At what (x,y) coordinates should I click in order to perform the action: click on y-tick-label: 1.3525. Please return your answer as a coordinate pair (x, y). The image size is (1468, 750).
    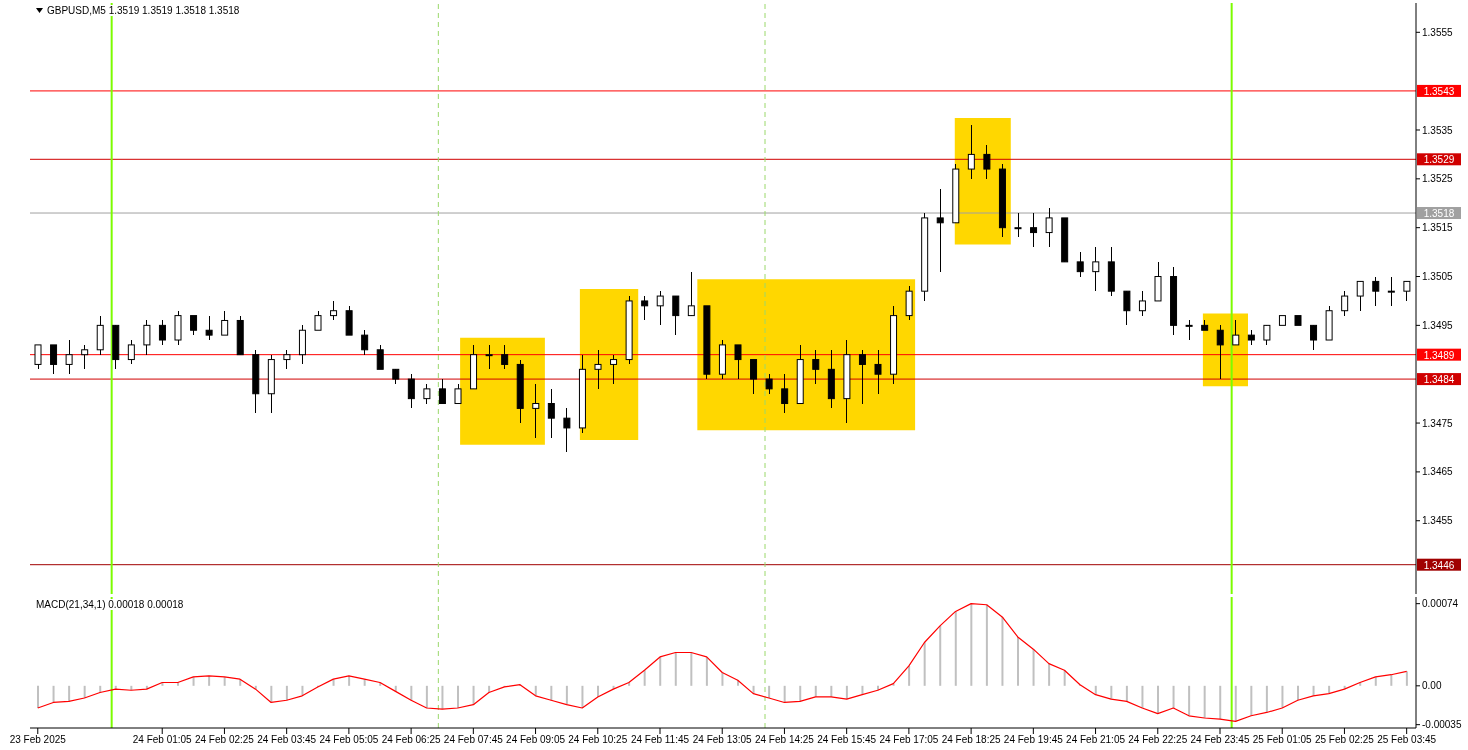
    Looking at the image, I should click on (1438, 179).